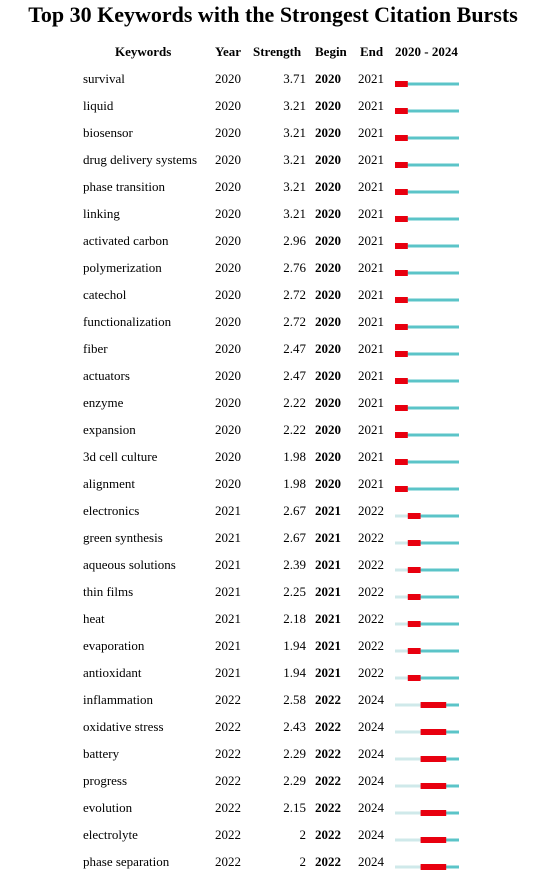  I want to click on keyword-label: evolution, so click(108, 807).